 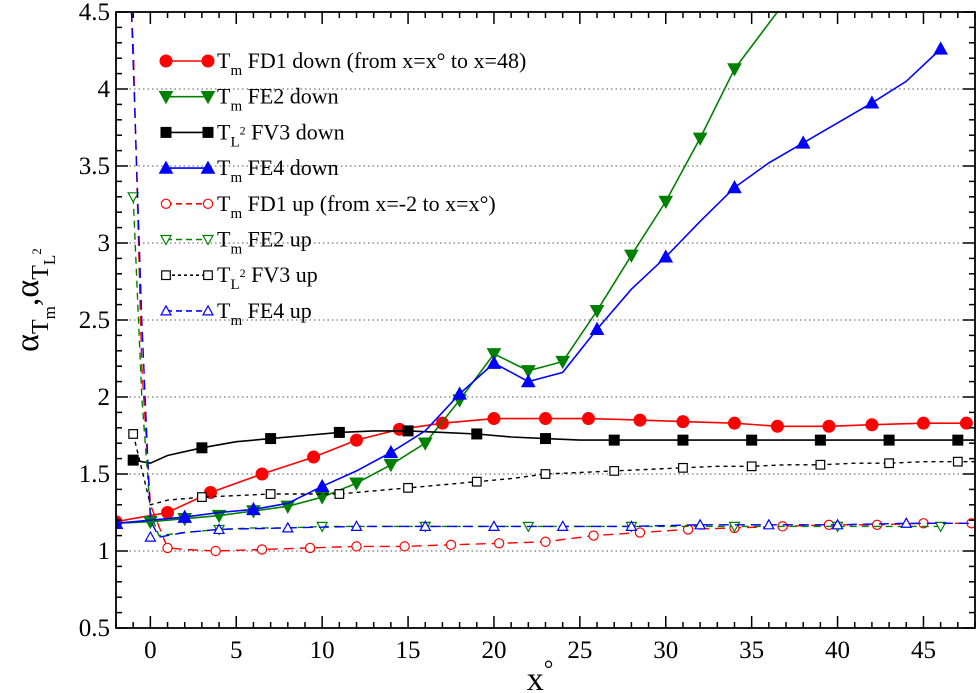 I want to click on legend-entry-1: Tm FD1 down (from x=x° to x=48), so click(x=342, y=63).